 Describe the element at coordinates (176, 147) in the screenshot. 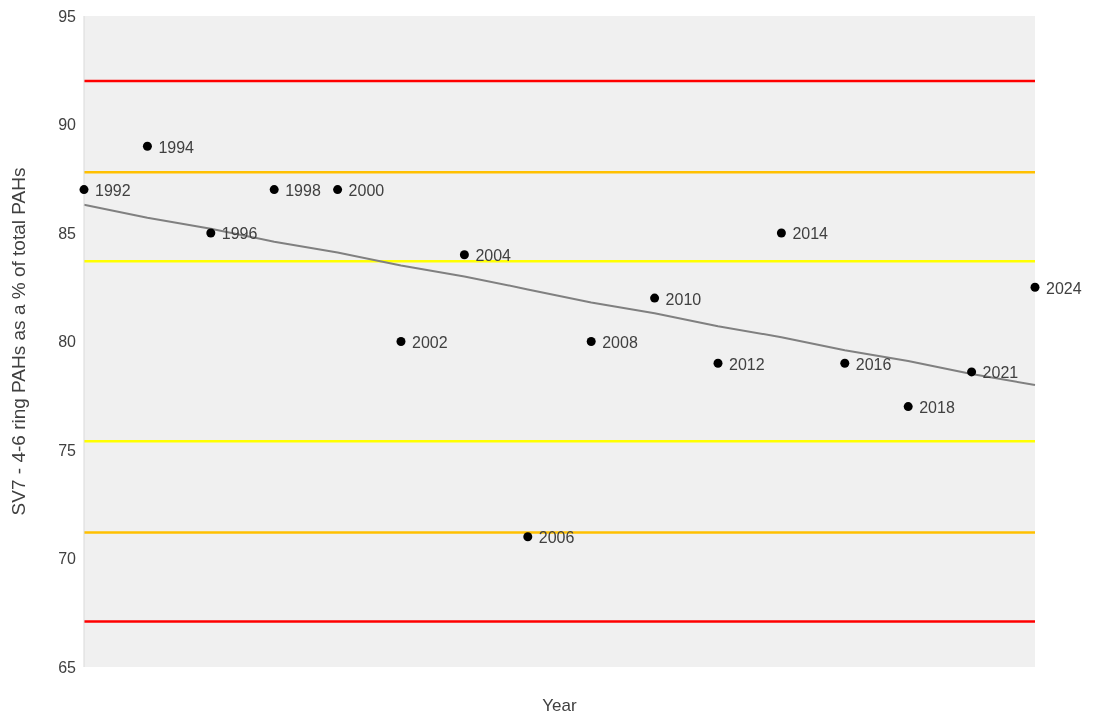

I see `series-label: 1994` at that location.